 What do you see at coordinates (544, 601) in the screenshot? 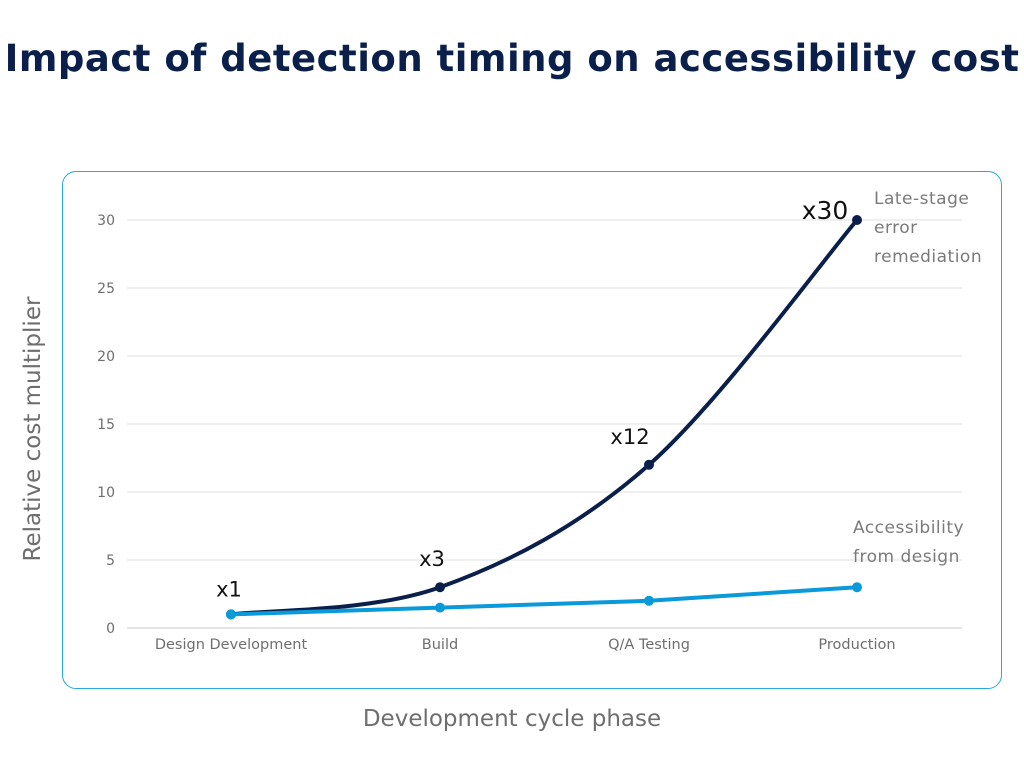
I see `series-line` at bounding box center [544, 601].